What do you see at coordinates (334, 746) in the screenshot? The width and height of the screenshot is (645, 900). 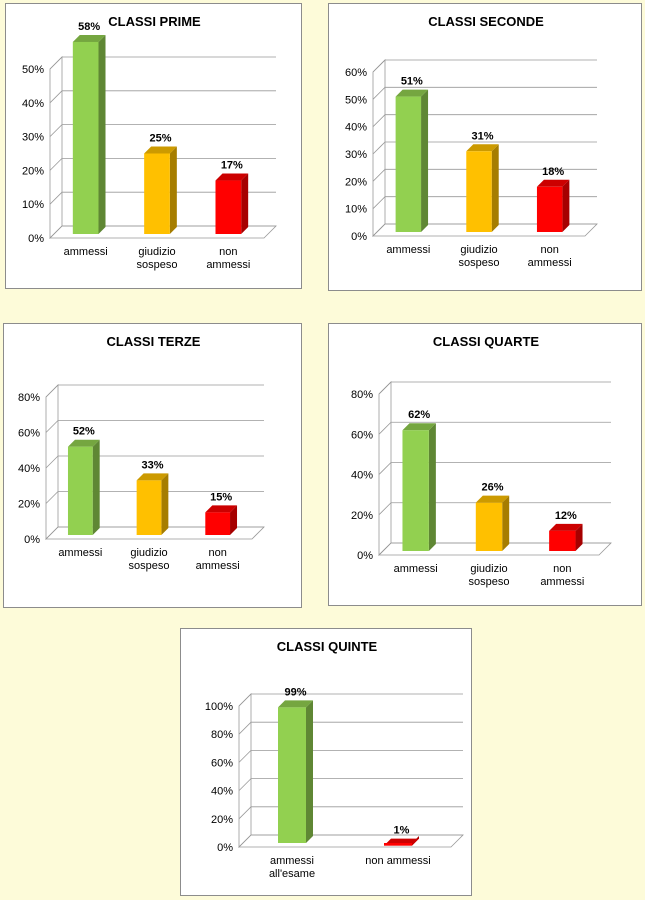 I see `chart: CLASSI QUINTE 0% 20% 40% 60% 80% 100% 99% 1%` at bounding box center [334, 746].